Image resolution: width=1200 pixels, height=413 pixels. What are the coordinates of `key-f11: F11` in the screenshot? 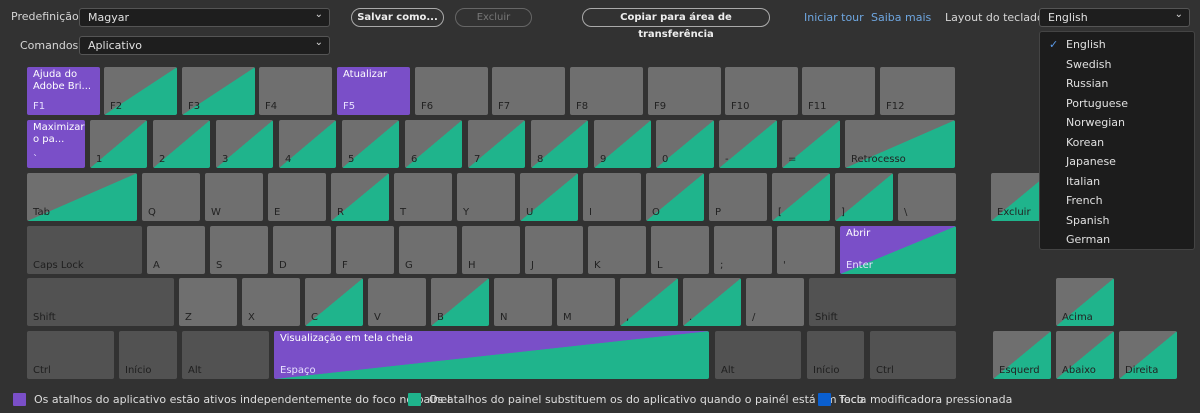 It's located at (838, 91).